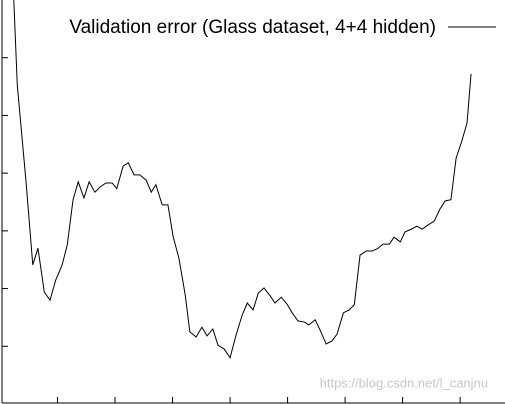 Image resolution: width=505 pixels, height=404 pixels. Describe the element at coordinates (404, 382) in the screenshot. I see `watermark: https://blog.csdn.net/l_canjnu` at that location.